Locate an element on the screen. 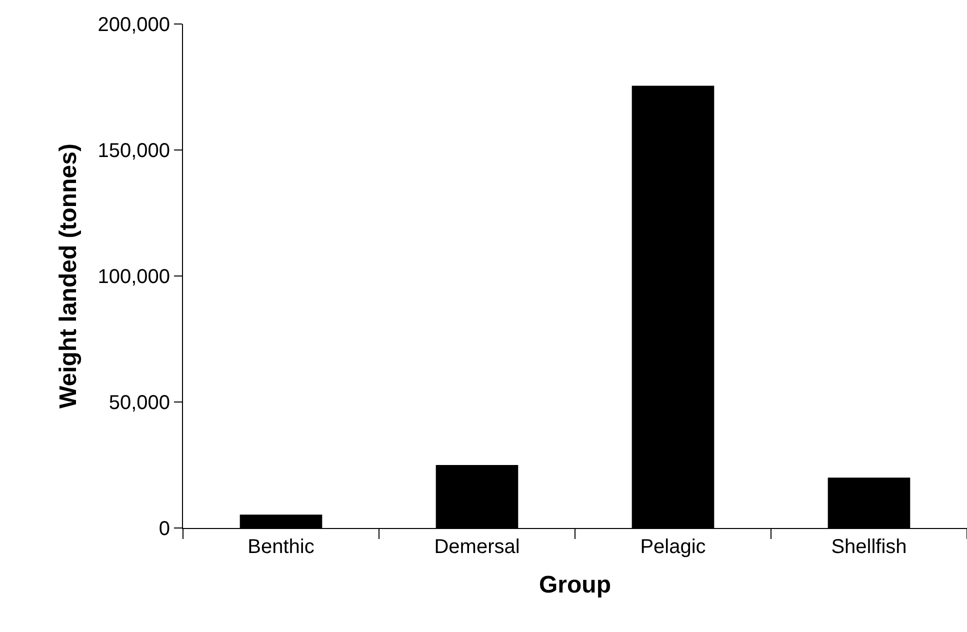  y-axis-title: Weight landed (tonnes) is located at coordinates (68, 276).